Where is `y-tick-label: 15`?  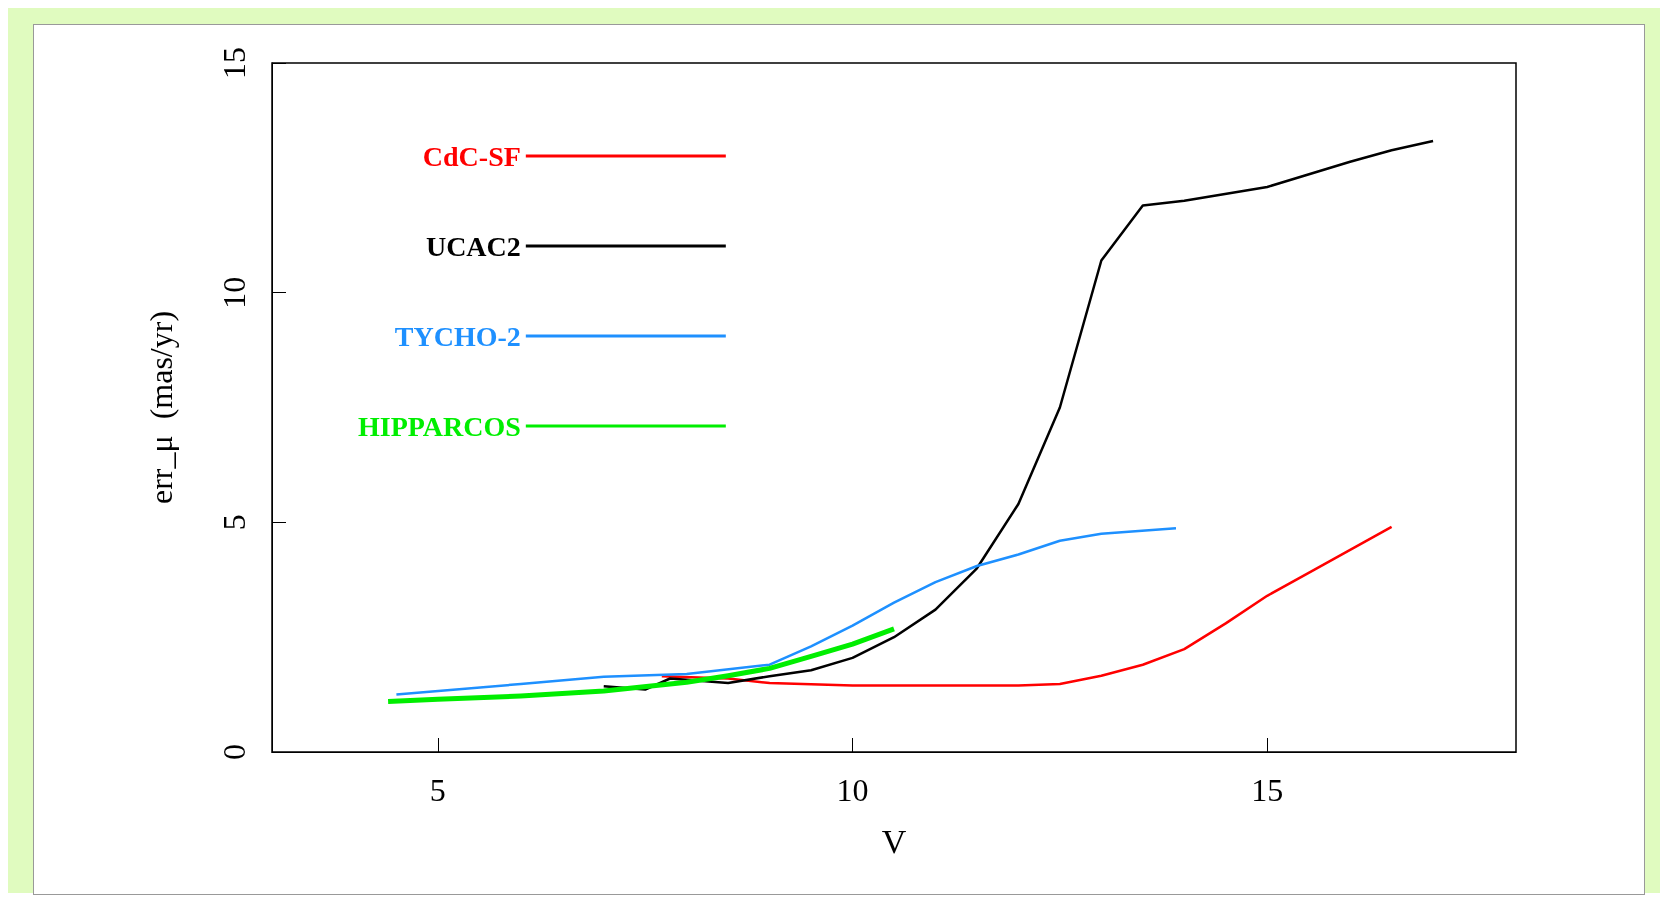 y-tick-label: 15 is located at coordinates (234, 63).